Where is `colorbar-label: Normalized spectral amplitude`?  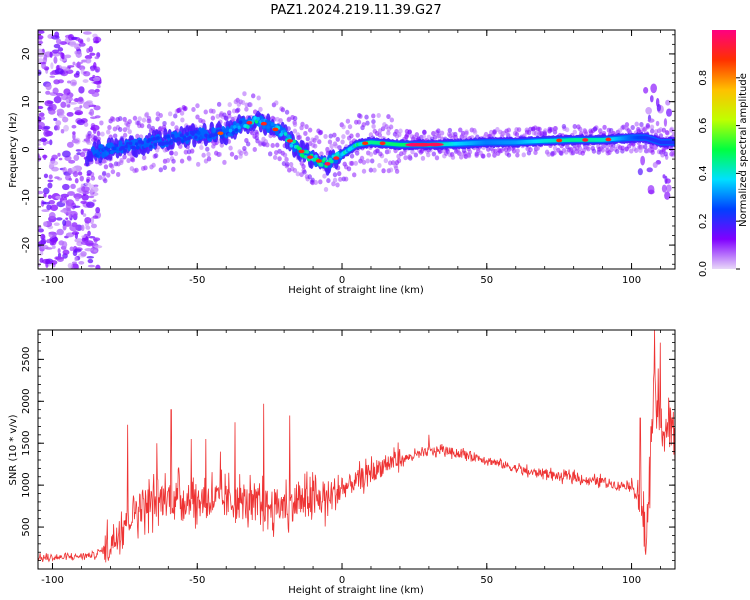 colorbar-label: Normalized spectral amplitude is located at coordinates (743, 150).